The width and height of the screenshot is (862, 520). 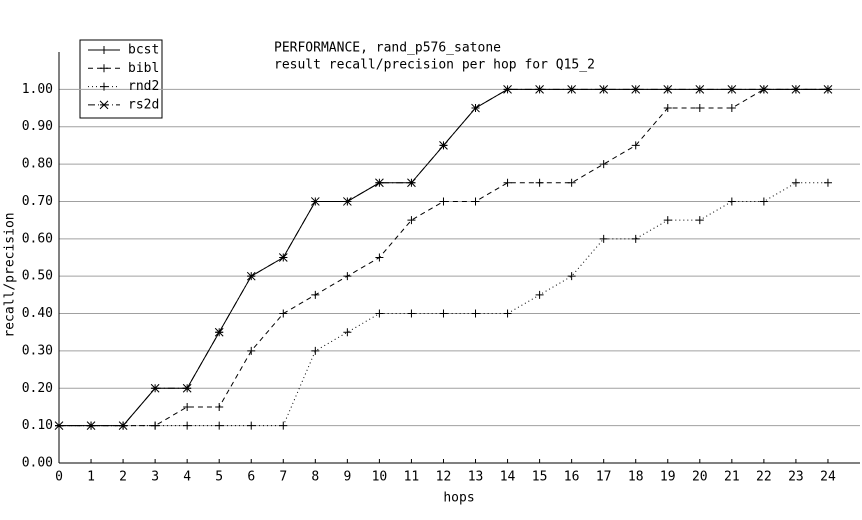 I want to click on x-tick-label: 21, so click(x=732, y=477).